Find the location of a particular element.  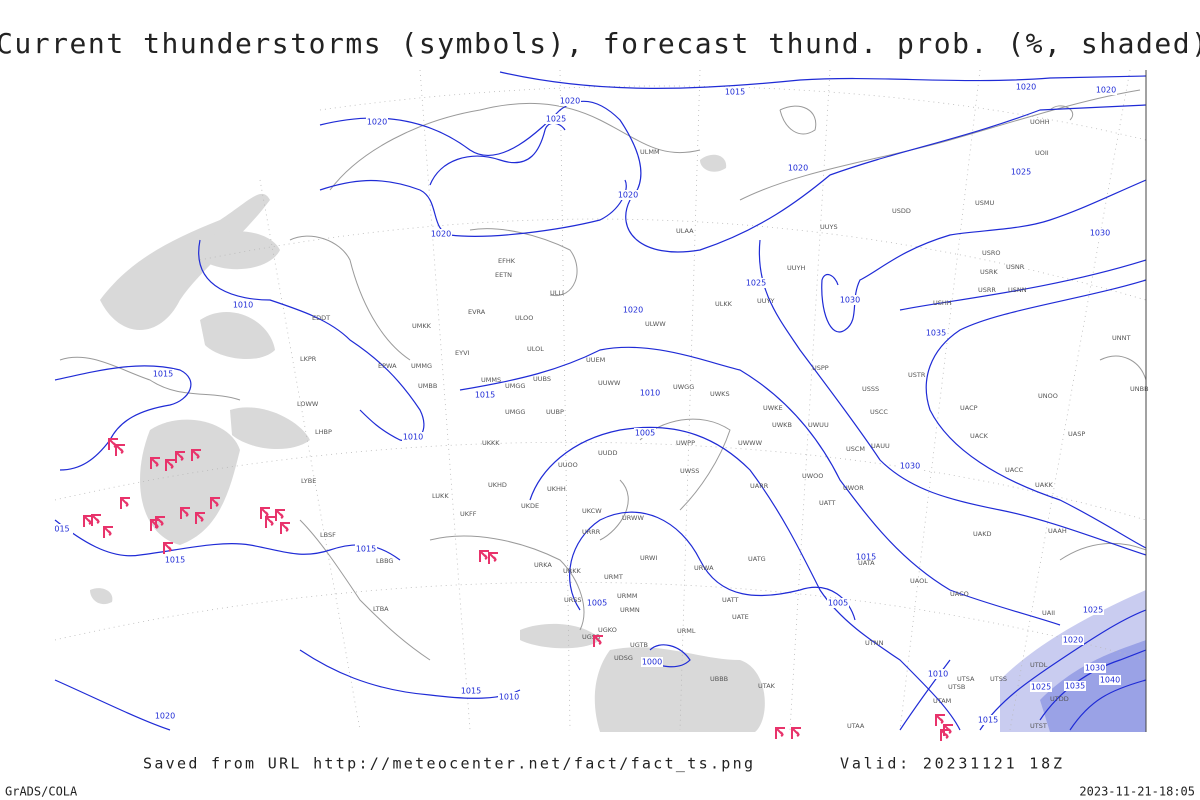

station-code: UKHH is located at coordinates (556, 489).